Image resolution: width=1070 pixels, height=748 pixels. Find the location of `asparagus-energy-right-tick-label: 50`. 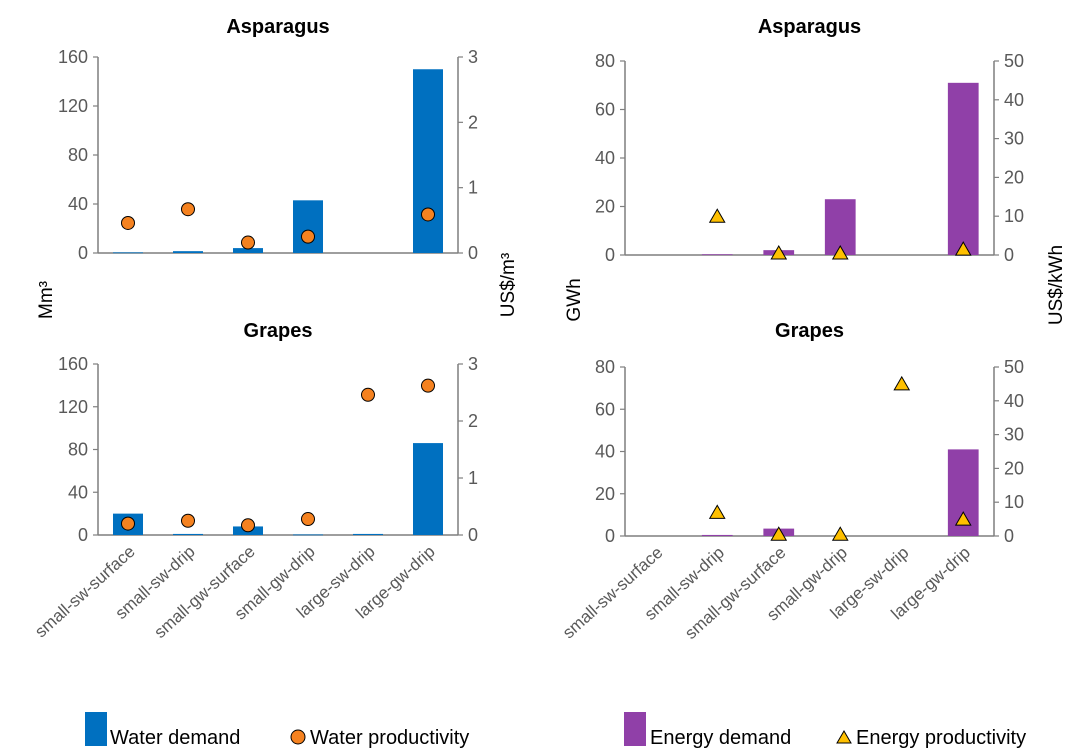

asparagus-energy-right-tick-label: 50 is located at coordinates (1014, 61).